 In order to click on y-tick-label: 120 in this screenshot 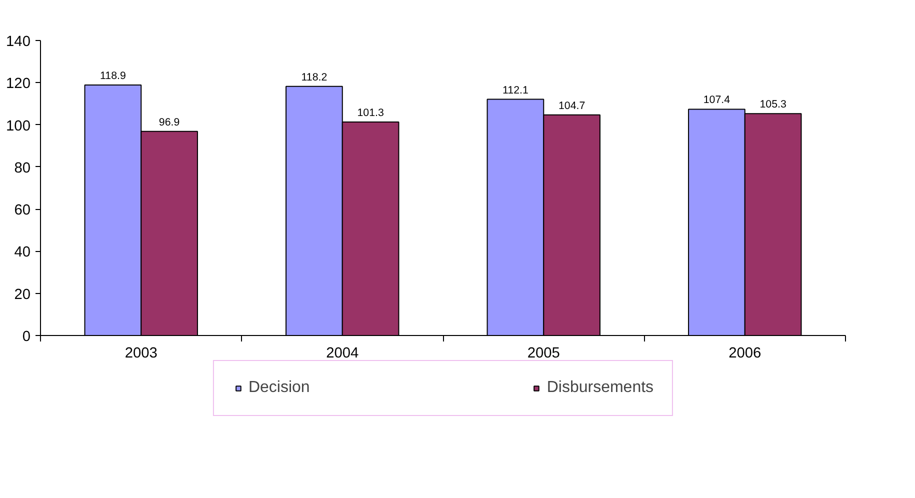, I will do `click(18, 84)`.